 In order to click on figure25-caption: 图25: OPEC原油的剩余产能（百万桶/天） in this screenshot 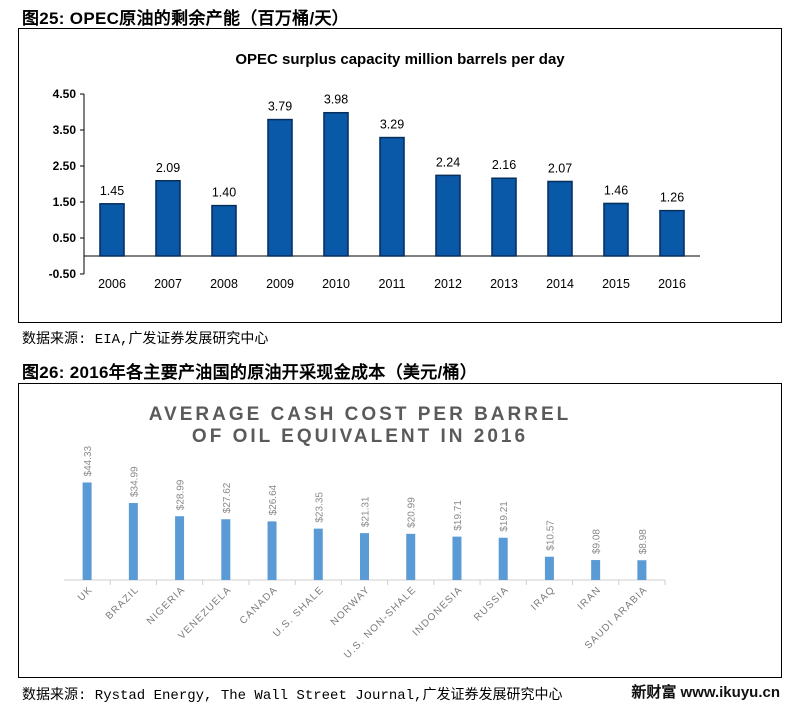, I will do `click(186, 18)`.